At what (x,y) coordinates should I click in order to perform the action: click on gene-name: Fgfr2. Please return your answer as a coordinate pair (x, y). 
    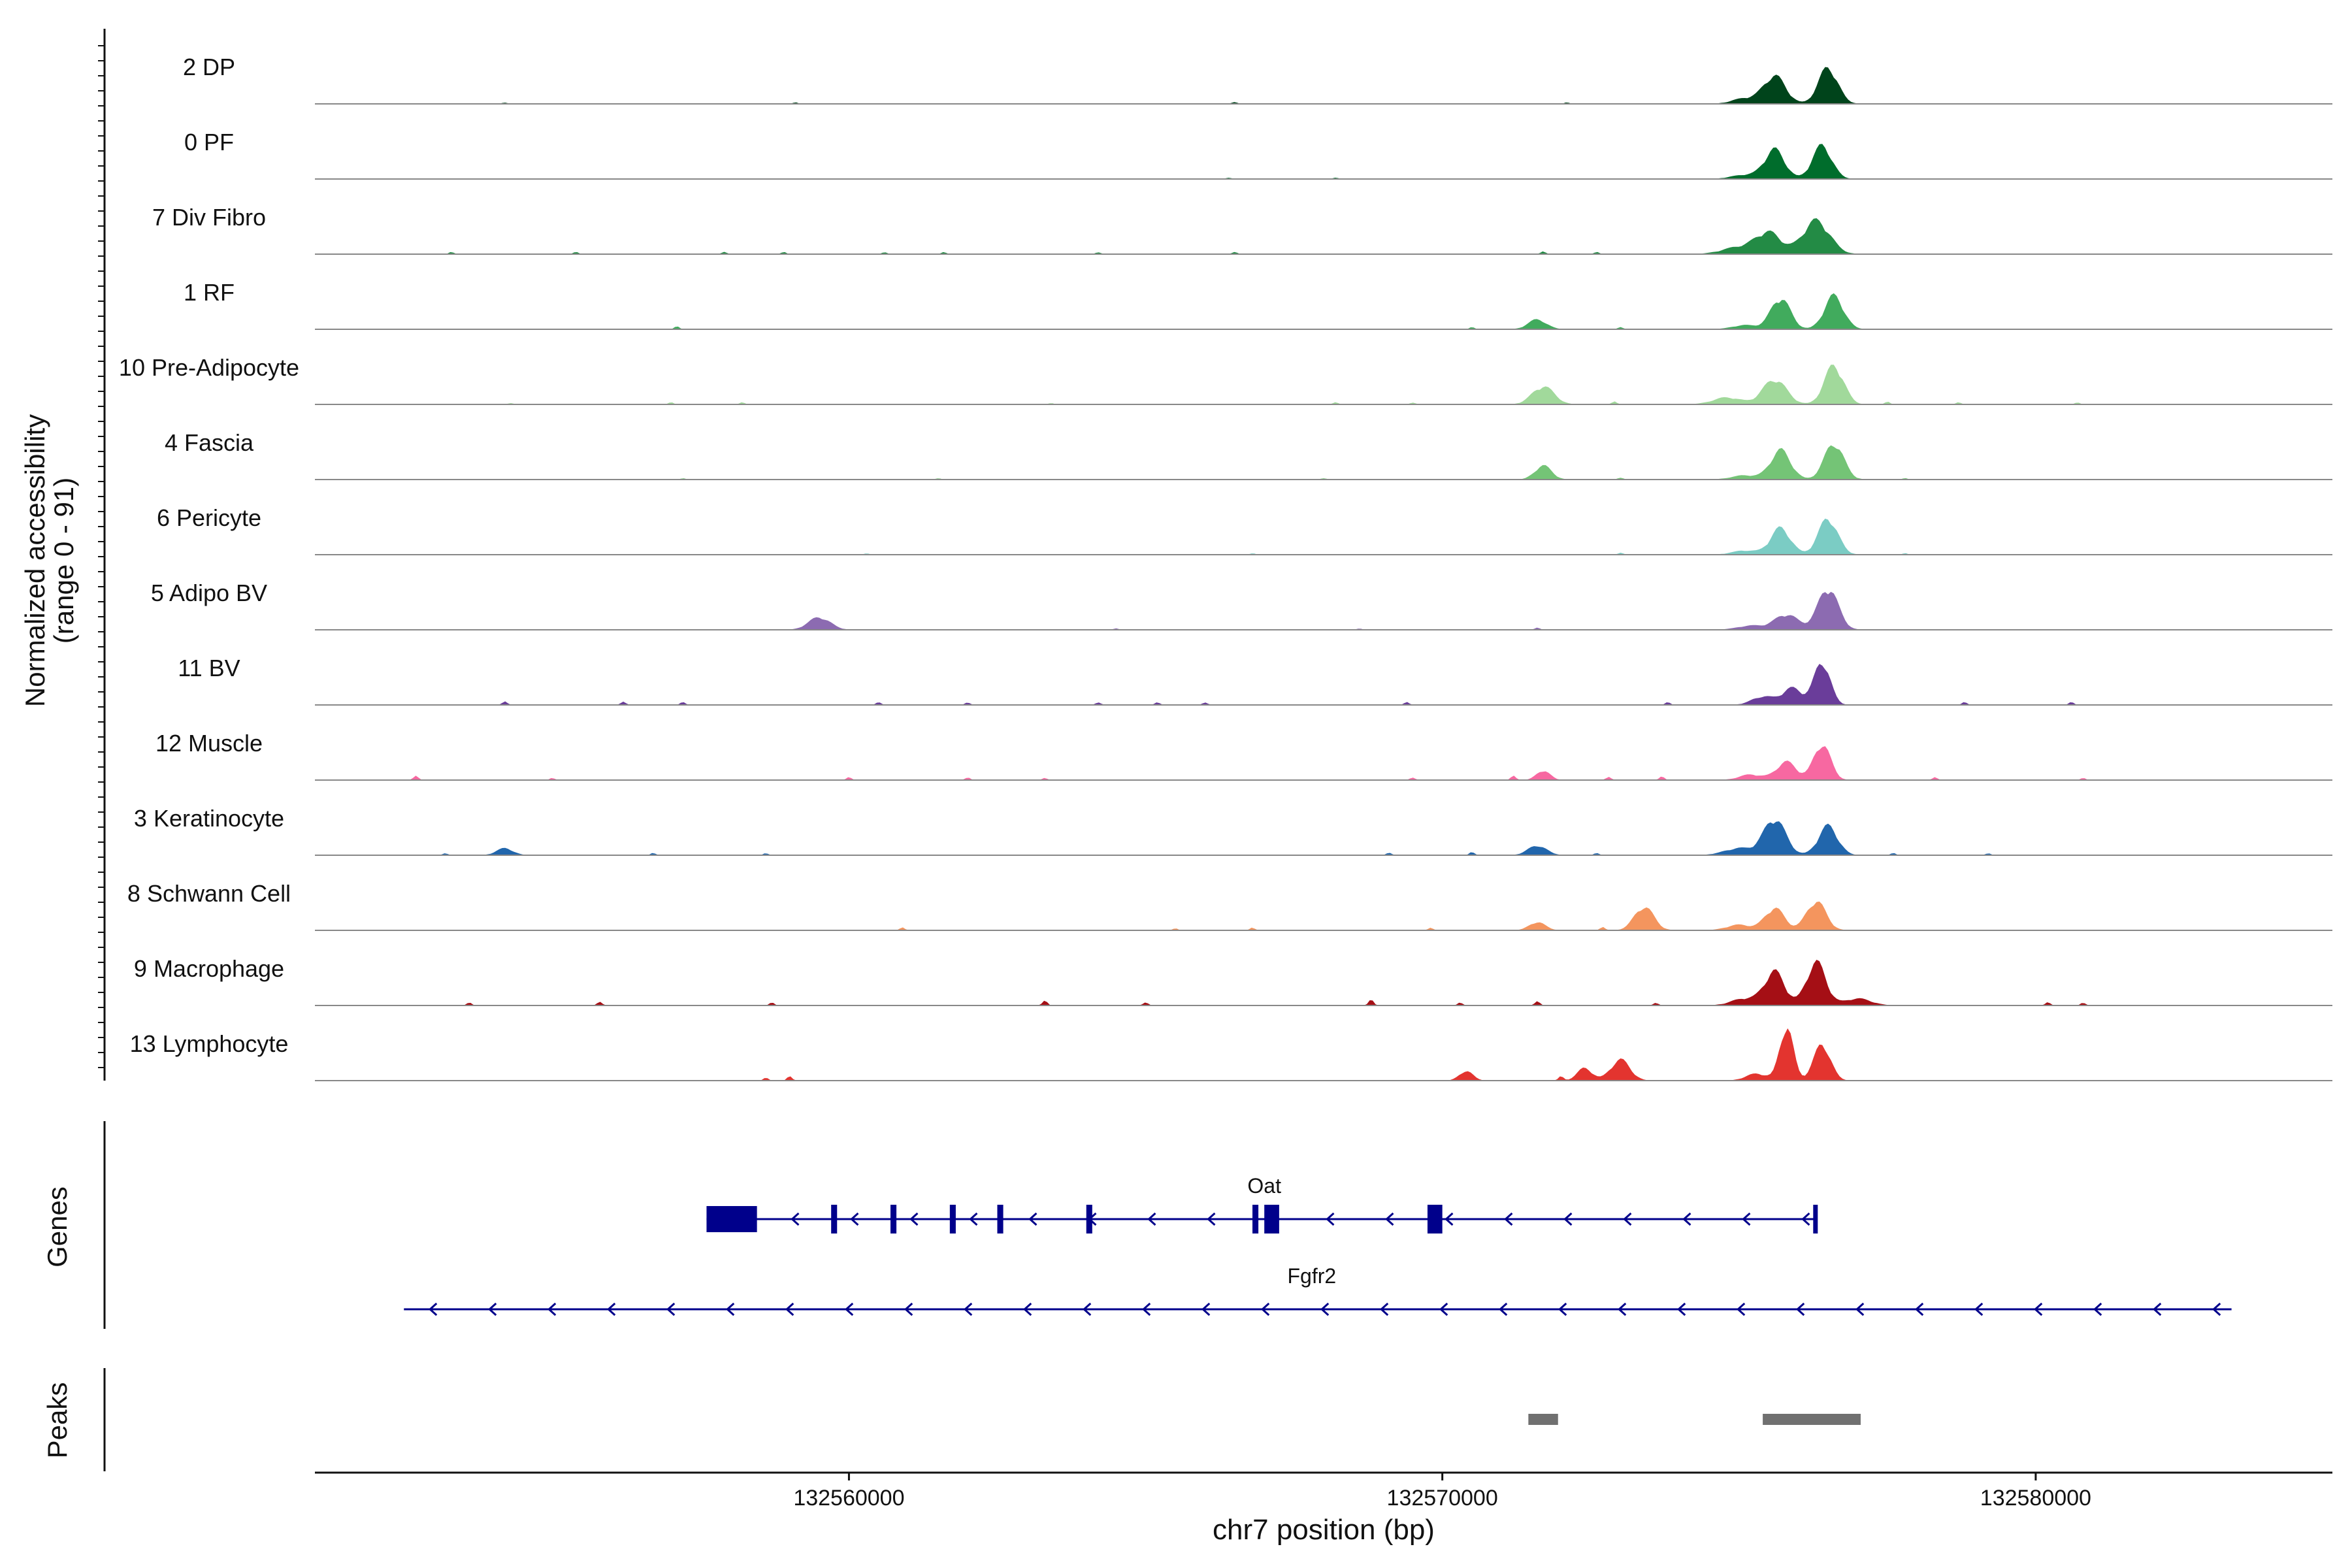
    Looking at the image, I should click on (1311, 1276).